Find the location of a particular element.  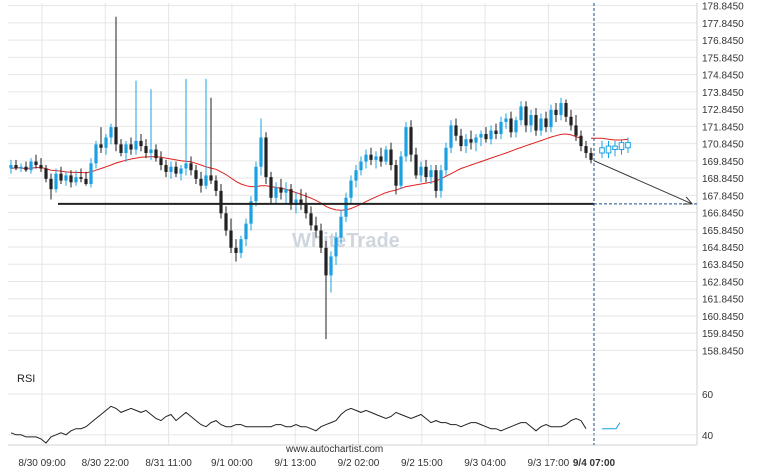

rsi-projection-line is located at coordinates (611, 426).